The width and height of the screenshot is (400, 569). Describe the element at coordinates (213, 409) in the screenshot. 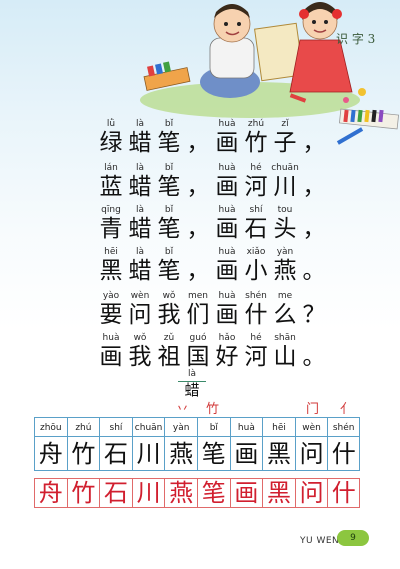

I see `stroke-hint: 竹` at that location.